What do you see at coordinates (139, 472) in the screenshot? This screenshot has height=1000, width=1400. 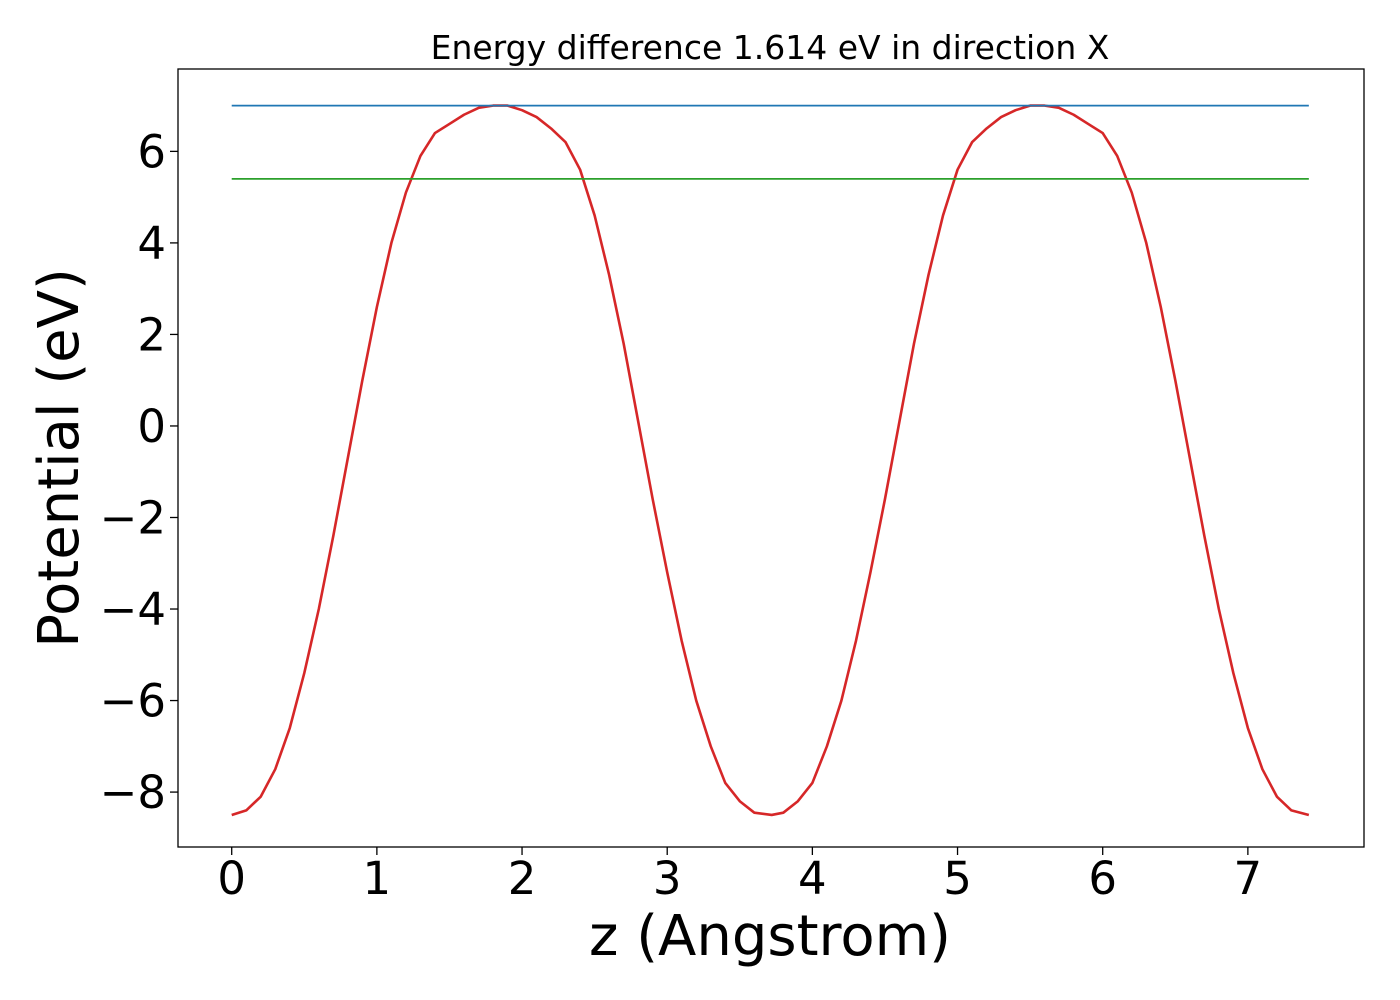 I see `y-axis-ticks: 6 4 2 0 −2 −4 −6 −8` at bounding box center [139, 472].